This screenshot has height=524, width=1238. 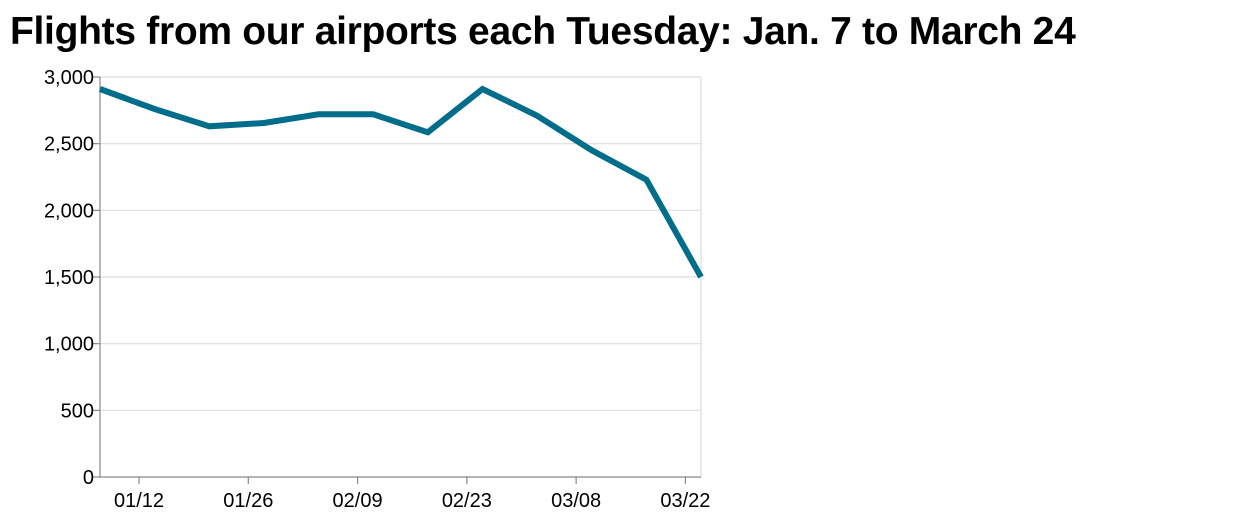 I want to click on x-tick-label: 03/08, so click(x=576, y=501).